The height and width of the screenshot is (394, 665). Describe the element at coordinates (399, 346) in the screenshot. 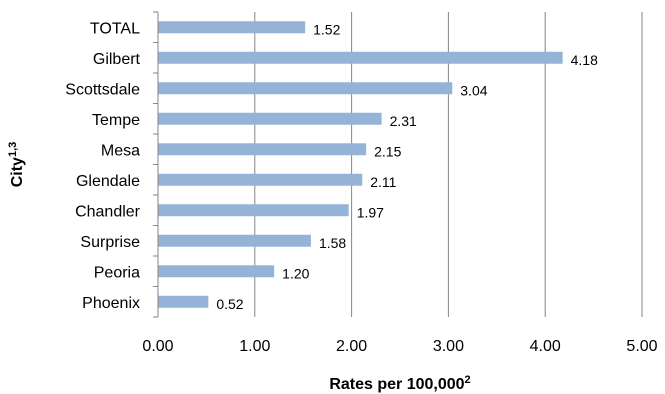

I see `x-tick-labels: 0.00 1.00 2.00 3.00 4.00 5.00` at that location.